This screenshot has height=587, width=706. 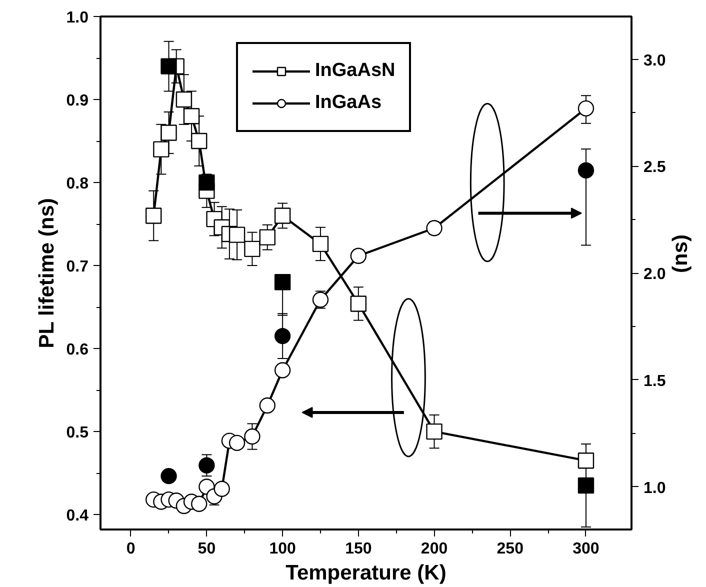 I want to click on y2-tick-label: 3.0, so click(x=655, y=61).